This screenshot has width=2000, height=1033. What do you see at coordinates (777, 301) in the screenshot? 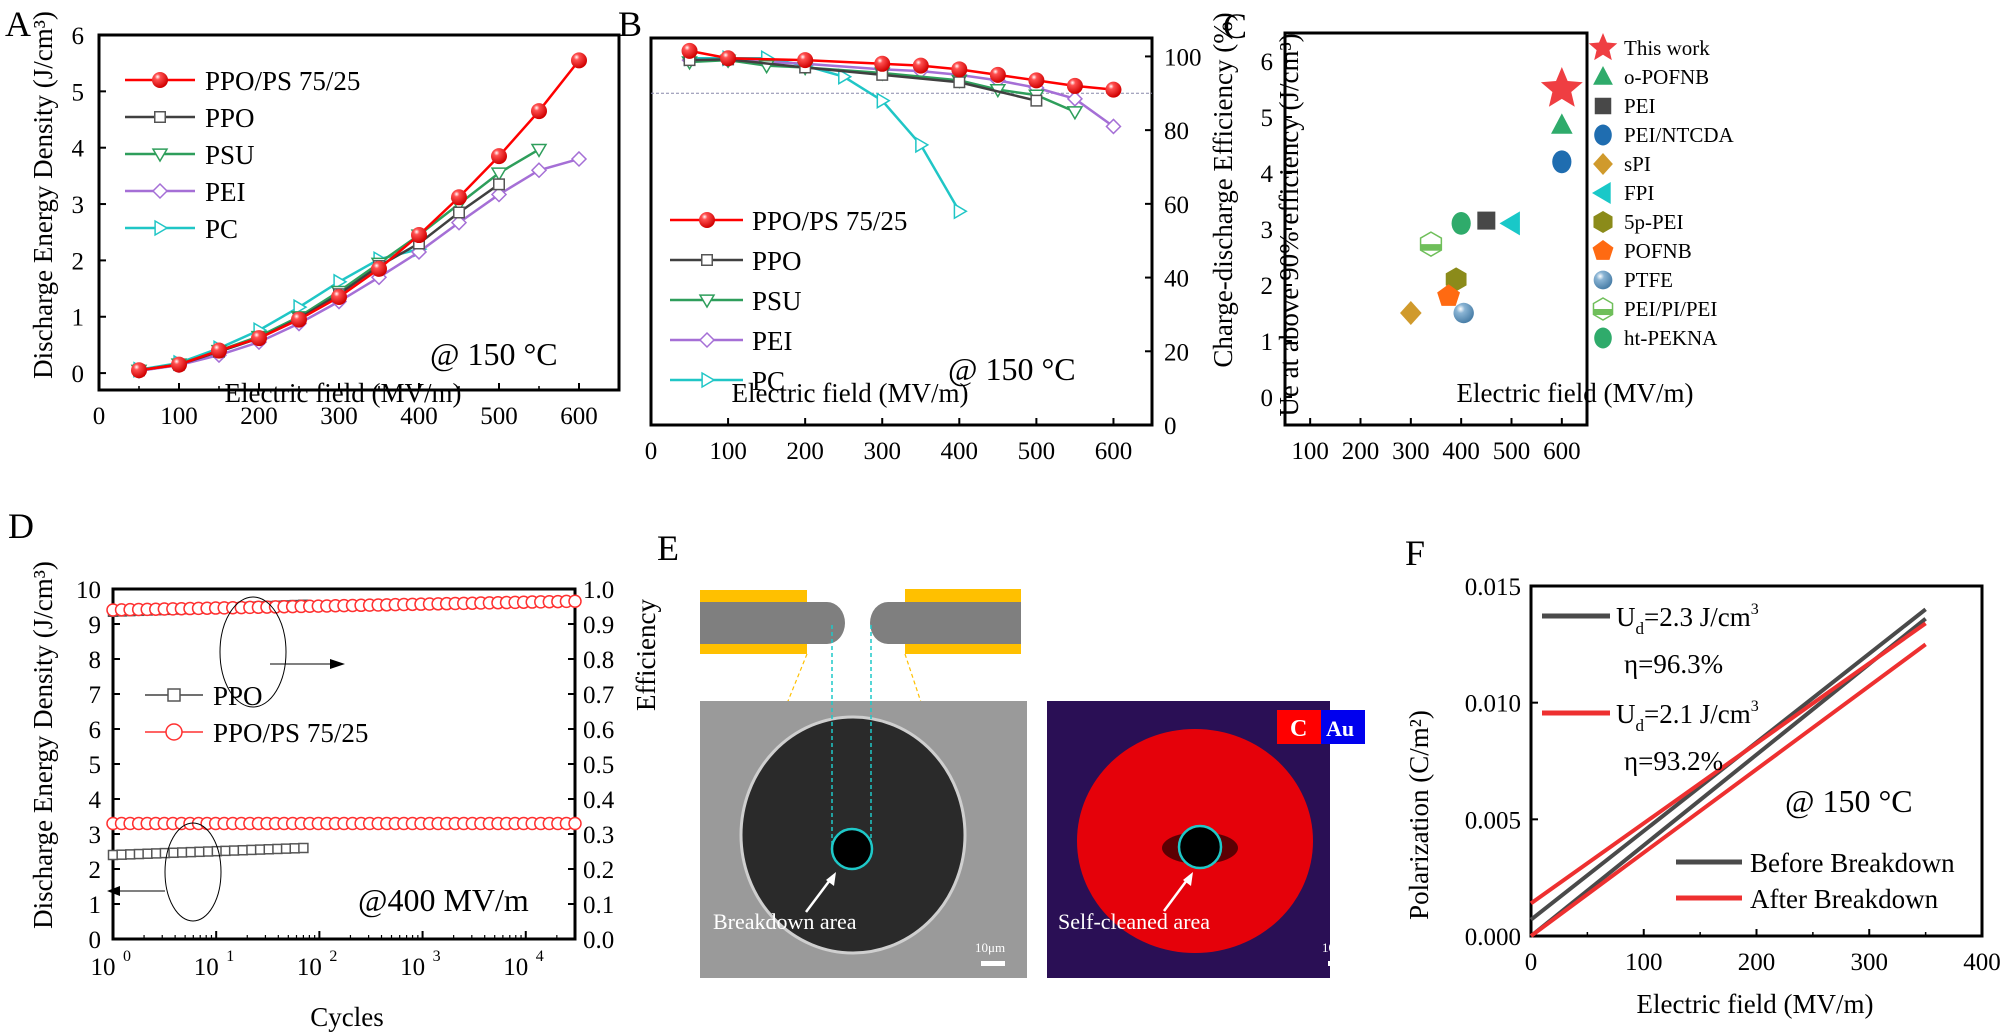
I see `b-legend-label: PSU` at bounding box center [777, 301].